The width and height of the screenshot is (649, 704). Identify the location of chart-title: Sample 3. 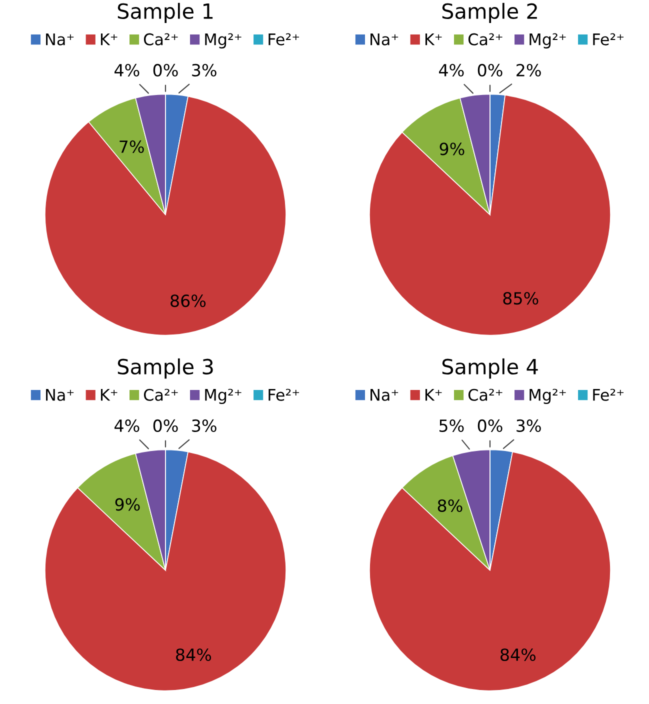
(165, 368).